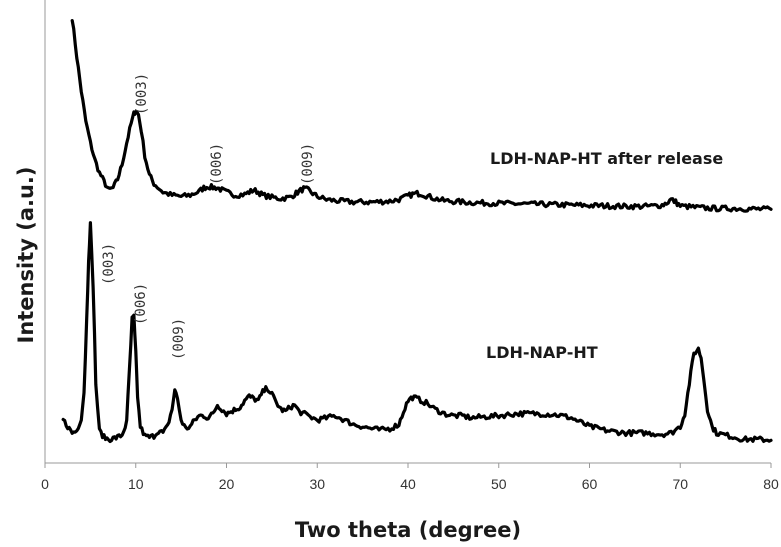  What do you see at coordinates (680, 484) in the screenshot?
I see `x-tick-label-70: 70` at bounding box center [680, 484].